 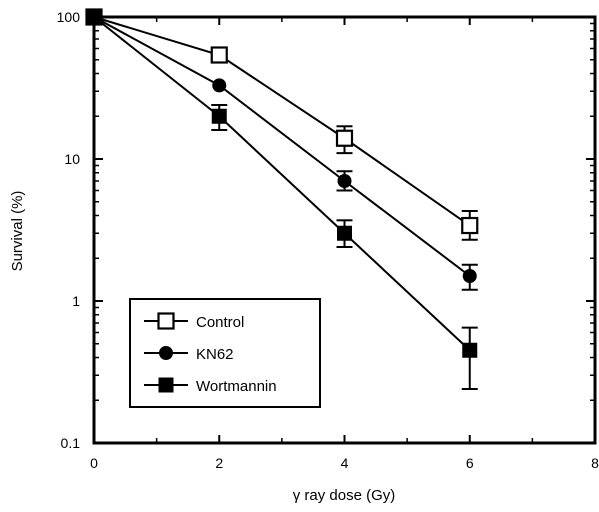 What do you see at coordinates (470, 463) in the screenshot?
I see `x-tick-label: 6` at bounding box center [470, 463].